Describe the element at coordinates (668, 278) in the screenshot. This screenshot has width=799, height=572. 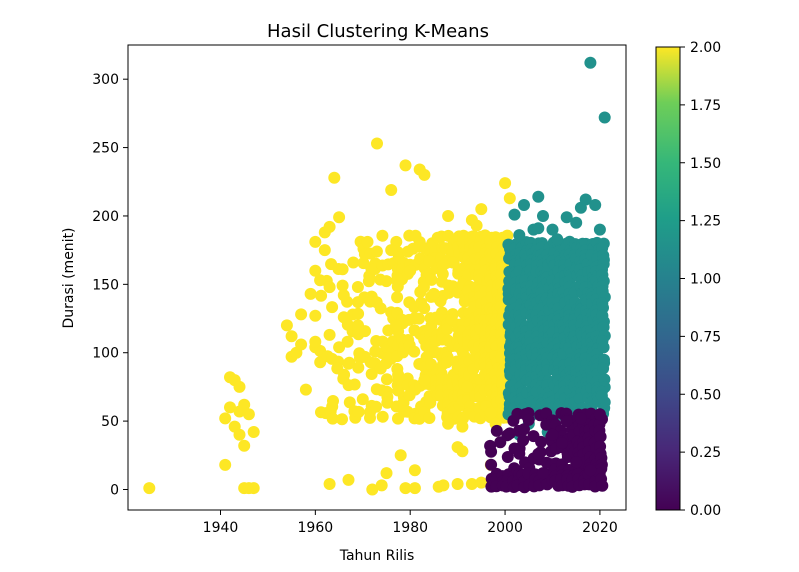
I see `colorbar` at that location.